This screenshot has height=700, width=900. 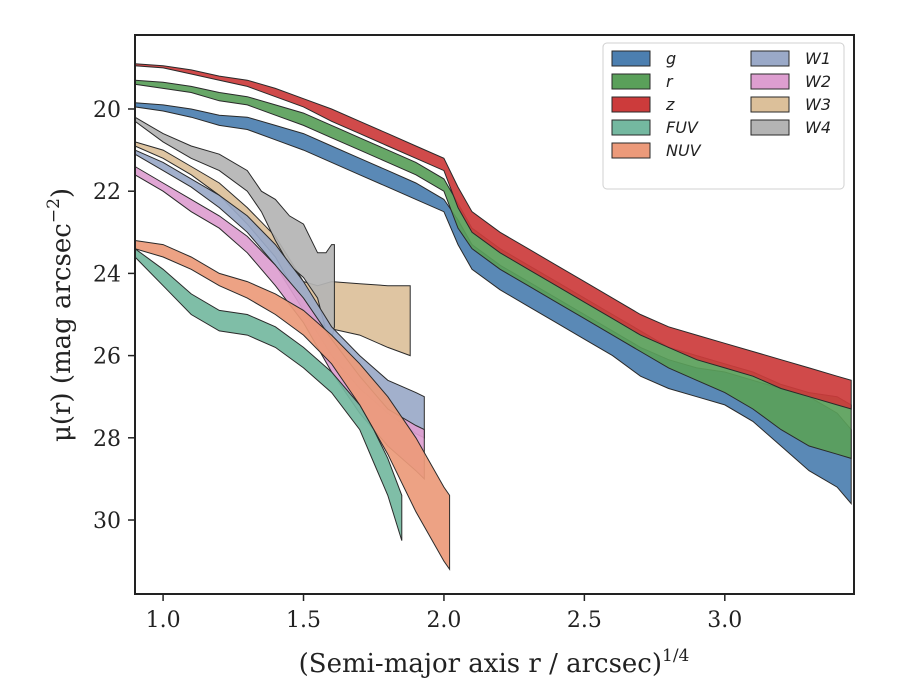 What do you see at coordinates (234, 228) in the screenshot?
I see `band-w4` at bounding box center [234, 228].